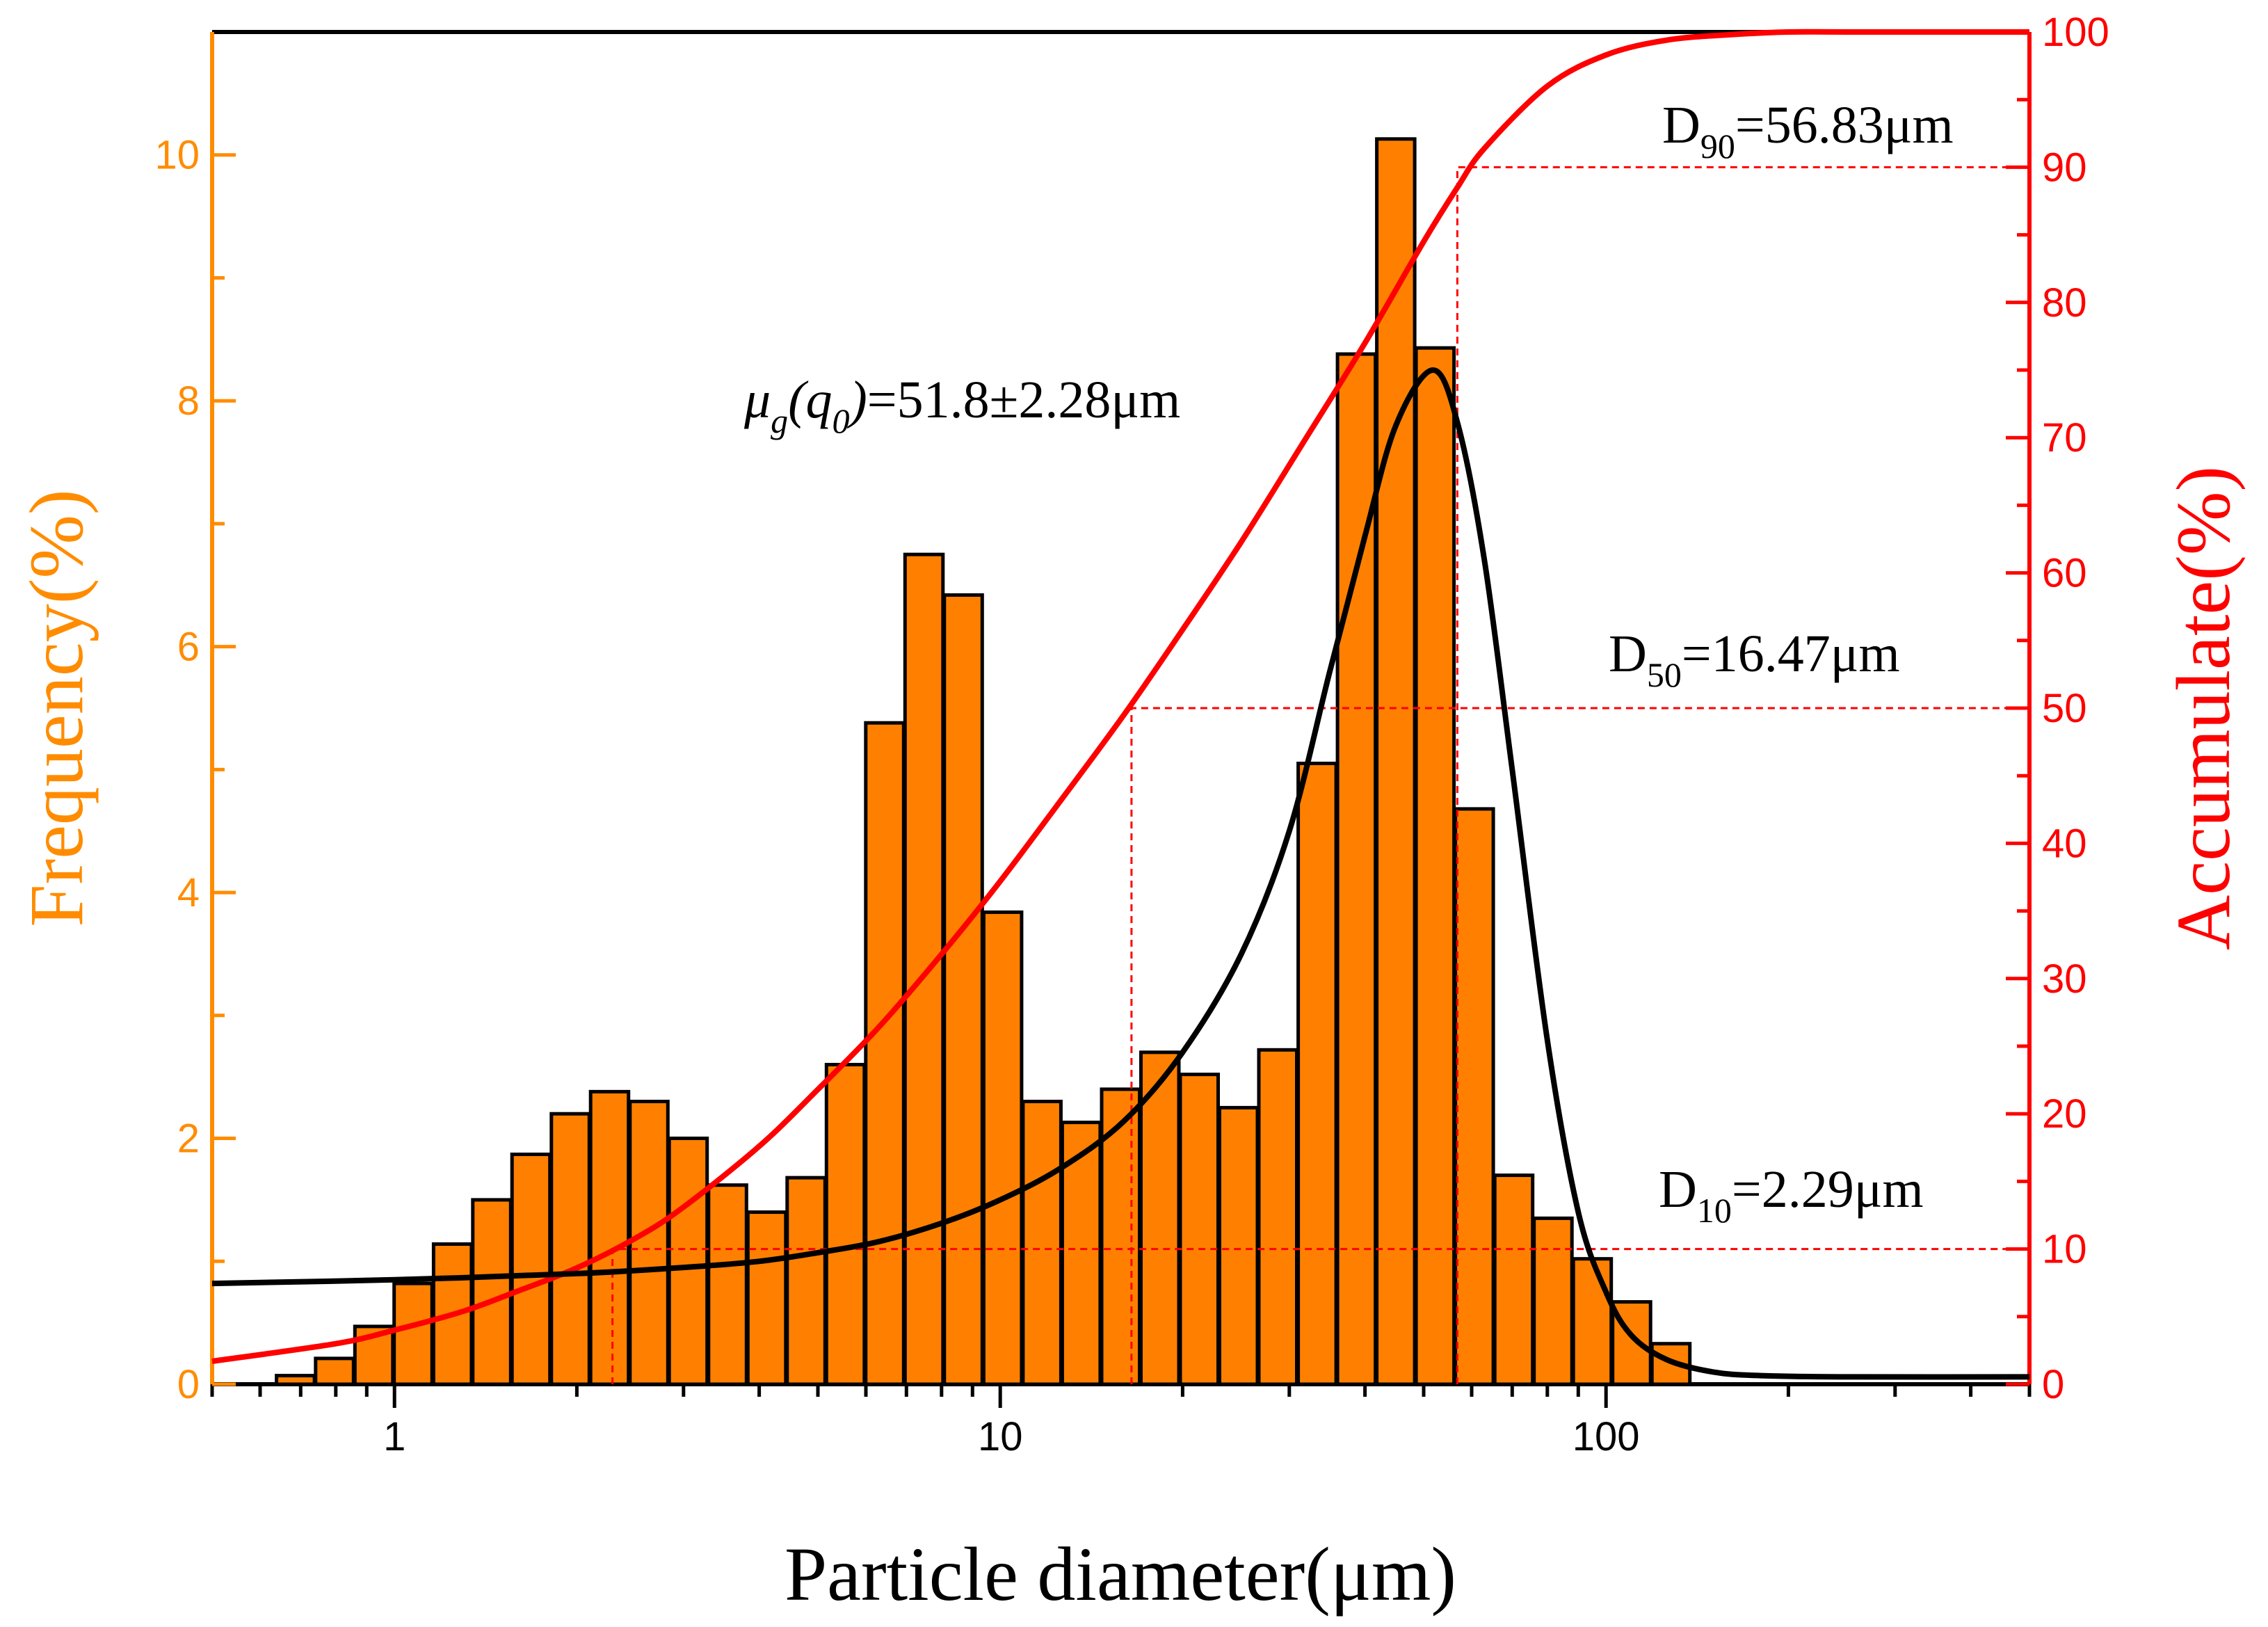  Describe the element at coordinates (1845, 125) in the screenshot. I see `d90-value: =56.83μm` at that location.